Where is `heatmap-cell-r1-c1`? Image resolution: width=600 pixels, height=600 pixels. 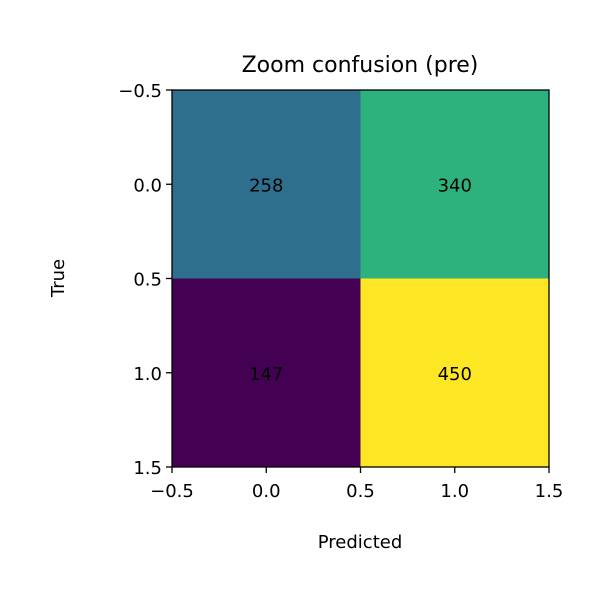 heatmap-cell-r1-c1 is located at coordinates (454, 372).